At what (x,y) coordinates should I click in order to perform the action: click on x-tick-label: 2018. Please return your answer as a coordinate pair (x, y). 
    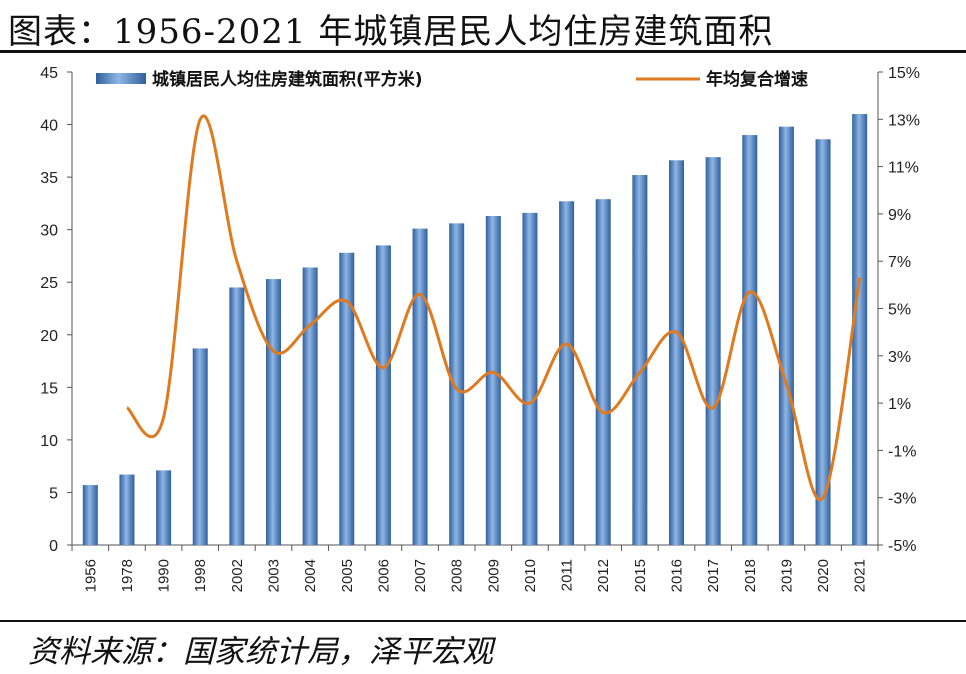
    Looking at the image, I should click on (750, 575).